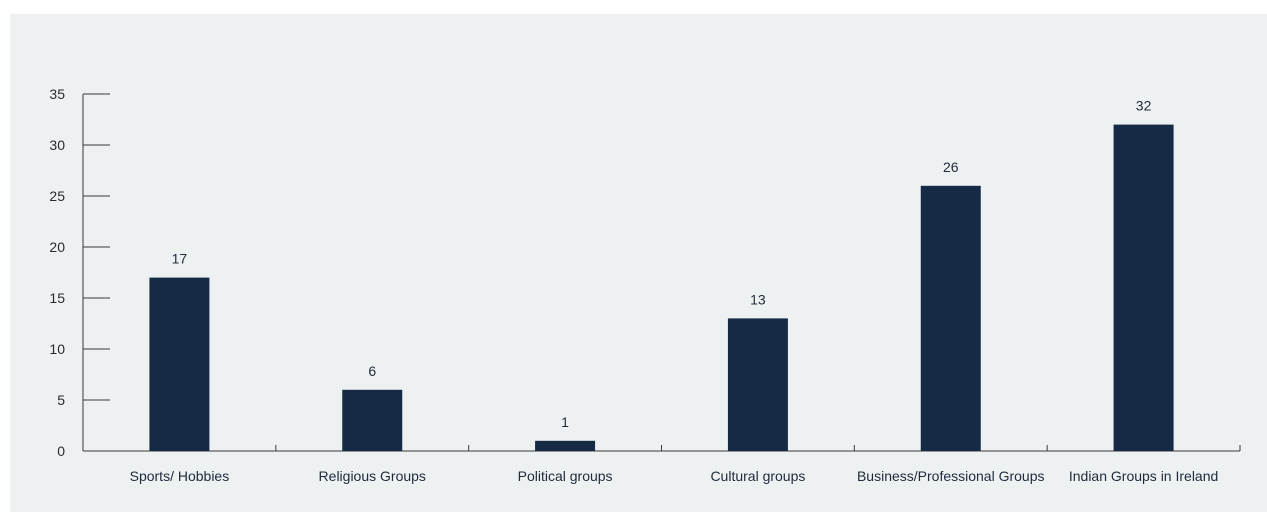 The image size is (1267, 515). Describe the element at coordinates (1144, 106) in the screenshot. I see `data-label: 32` at that location.